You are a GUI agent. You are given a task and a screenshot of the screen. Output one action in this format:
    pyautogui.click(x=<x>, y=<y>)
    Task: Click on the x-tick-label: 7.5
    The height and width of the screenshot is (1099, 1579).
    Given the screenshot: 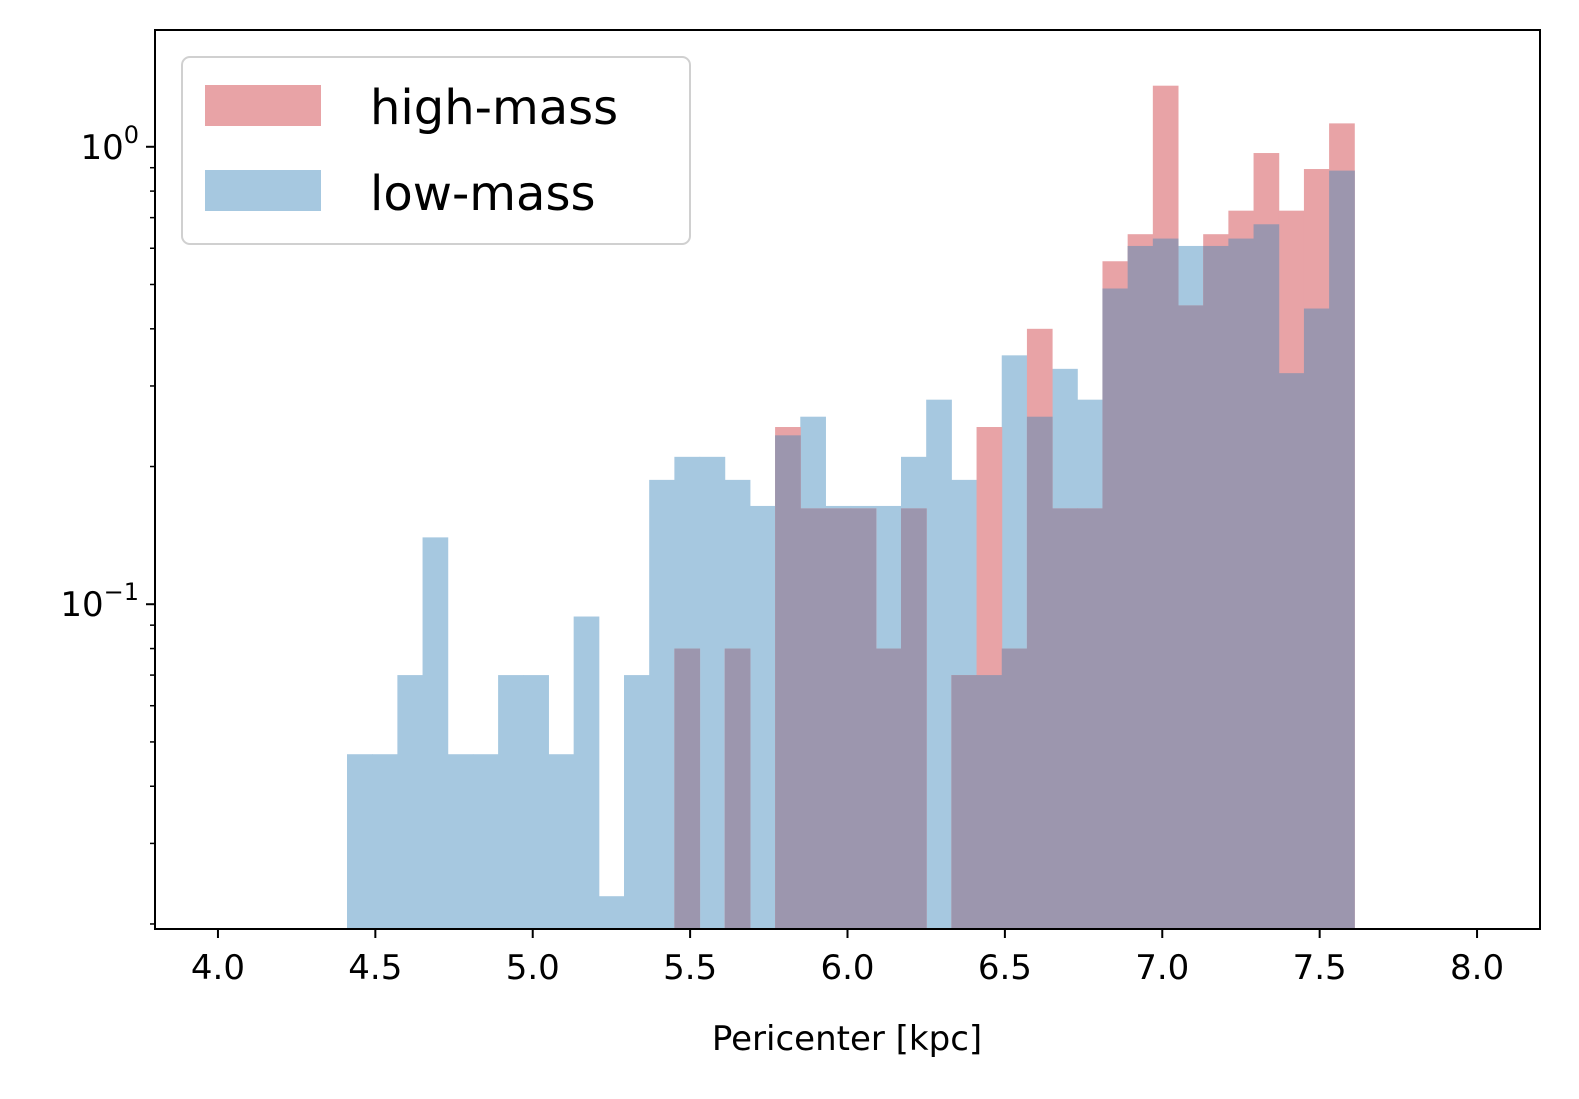 What is the action you would take?
    pyautogui.click(x=1320, y=968)
    